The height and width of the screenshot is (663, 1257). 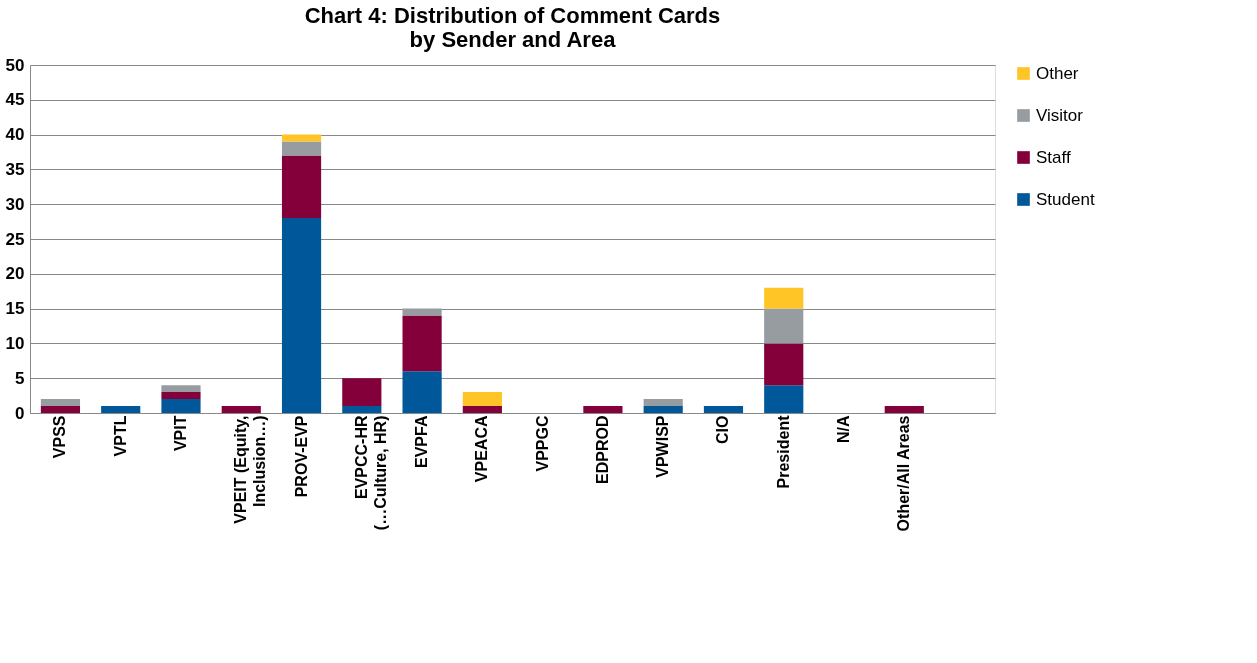 What do you see at coordinates (20, 413) in the screenshot?
I see `y-tick-label: 0` at bounding box center [20, 413].